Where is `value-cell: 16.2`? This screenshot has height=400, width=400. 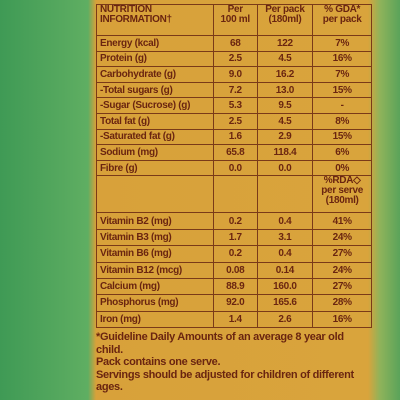 value-cell: 16.2 is located at coordinates (285, 74).